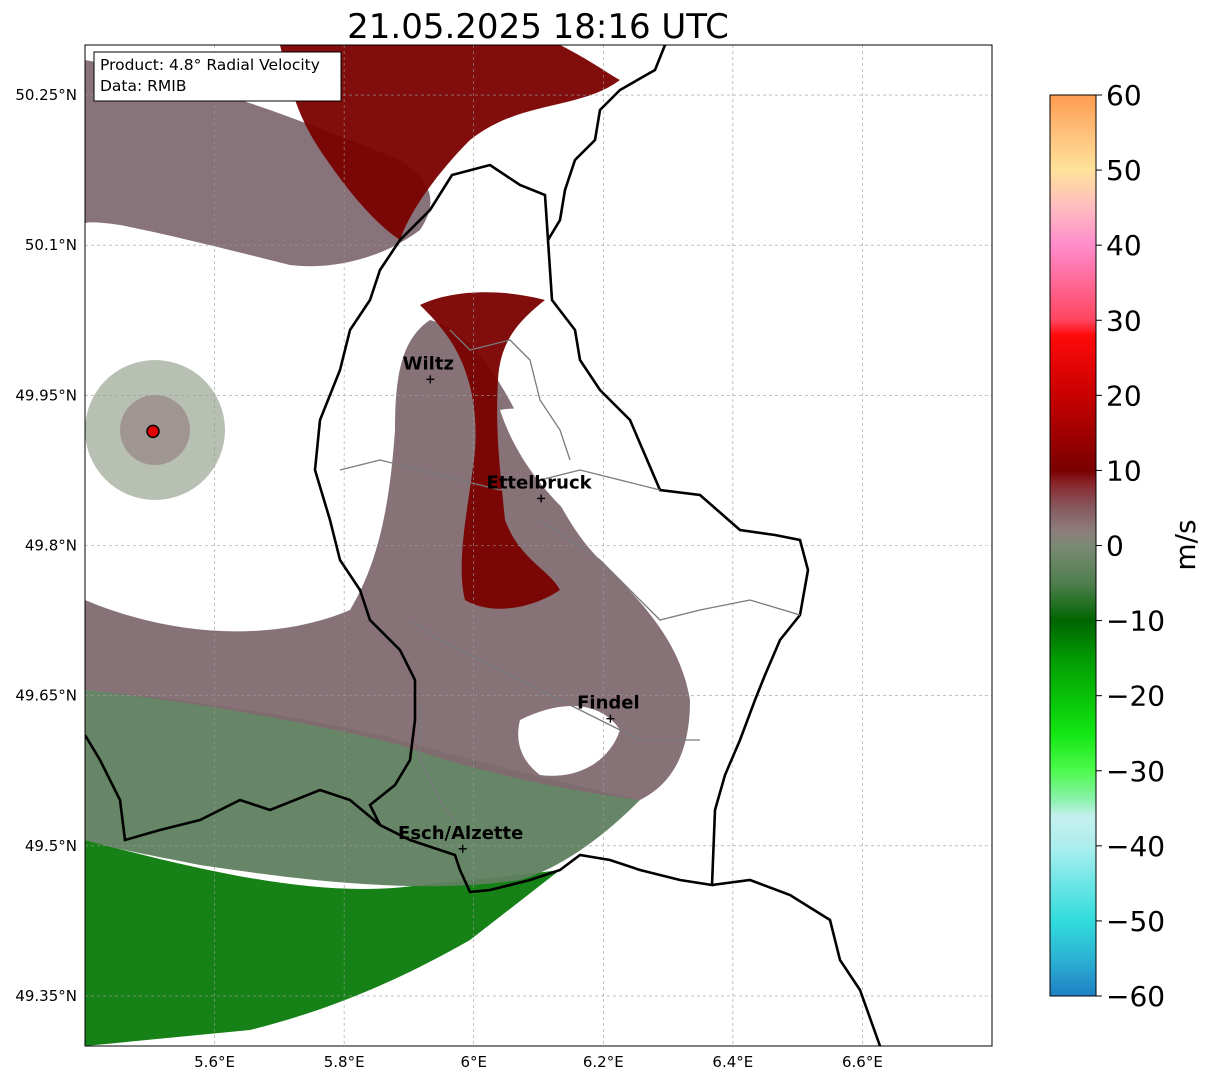 The height and width of the screenshot is (1081, 1207). I want to click on city-label: Ettelbruck, so click(540, 482).